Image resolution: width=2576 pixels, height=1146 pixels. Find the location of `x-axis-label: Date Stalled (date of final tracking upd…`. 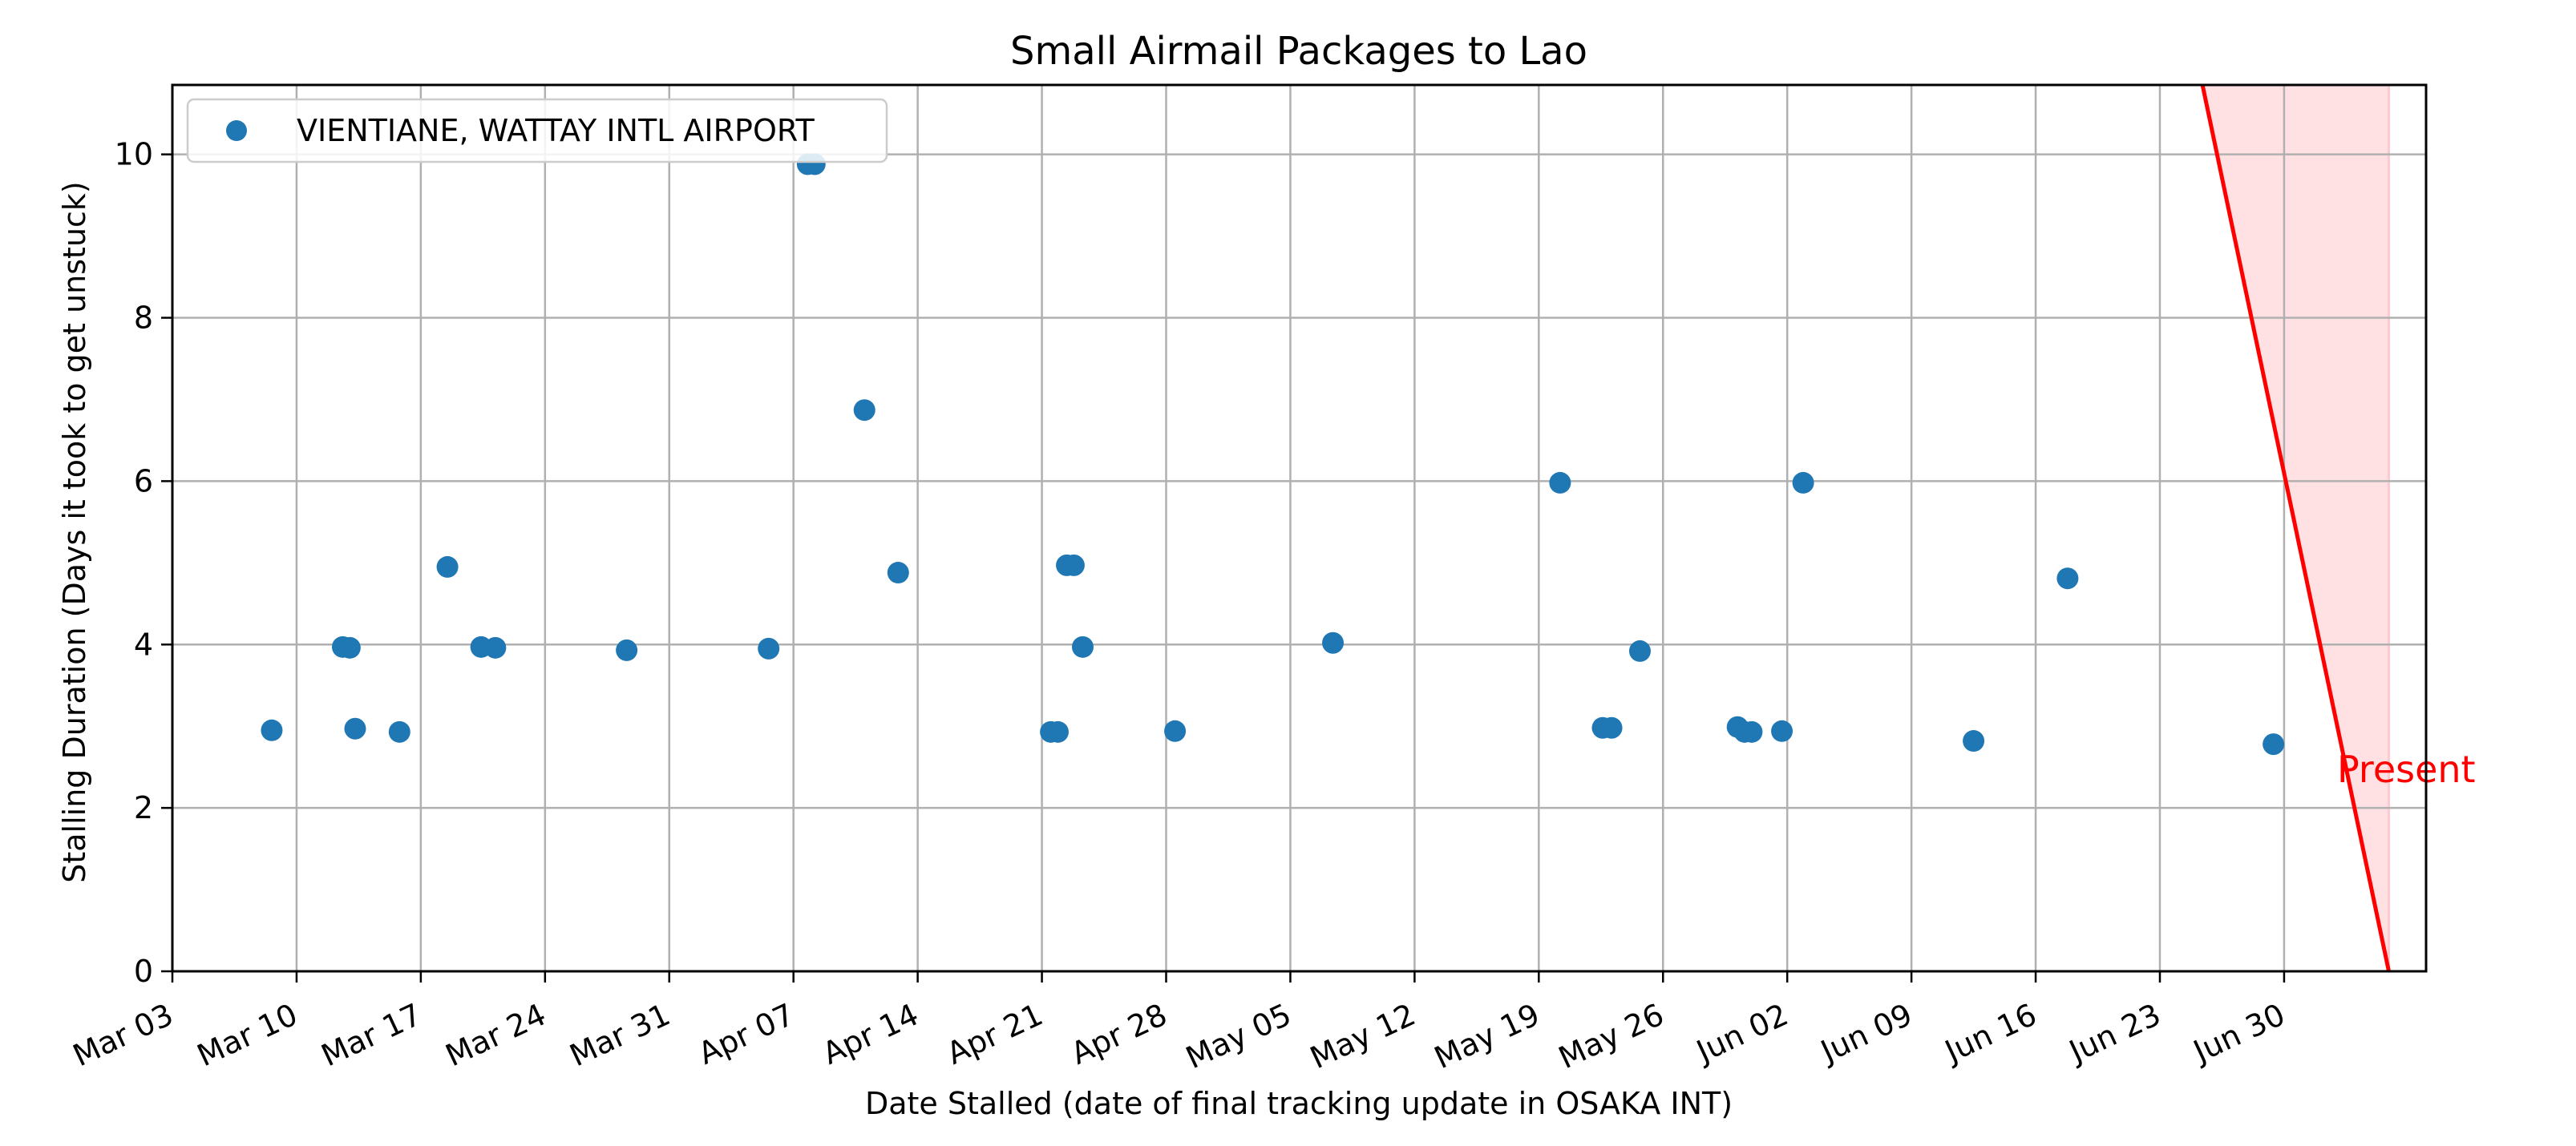

x-axis-label: Date Stalled (date of final tracking upd… is located at coordinates (1299, 1103).